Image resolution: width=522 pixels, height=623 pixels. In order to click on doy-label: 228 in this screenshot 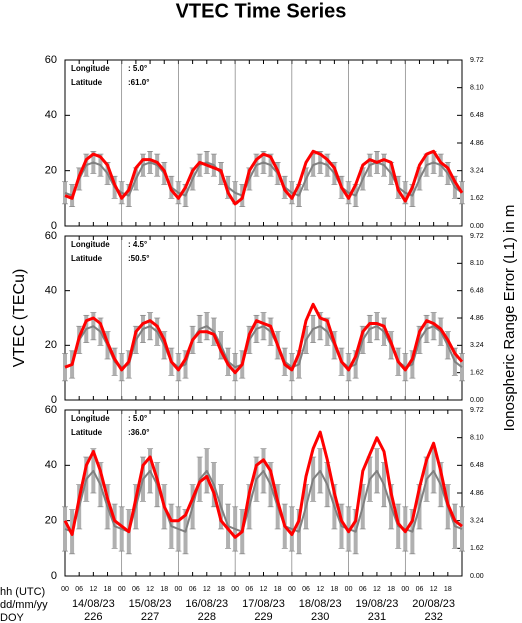, I will do `click(207, 617)`.